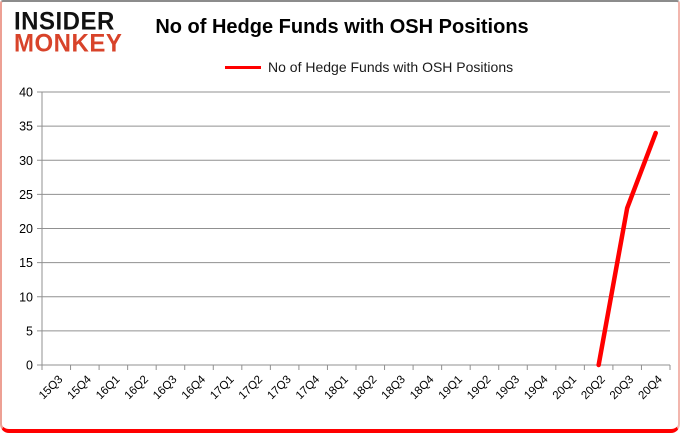 This screenshot has height=433, width=680. Describe the element at coordinates (80, 387) in the screenshot. I see `x-tick-label: 15Q4` at that location.